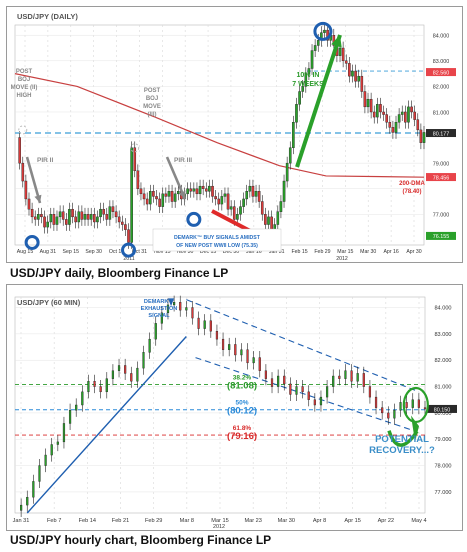 This screenshot has width=467, height=552. Describe the element at coordinates (277, 252) in the screenshot. I see `x-tick-label: Jan 31` at that location.